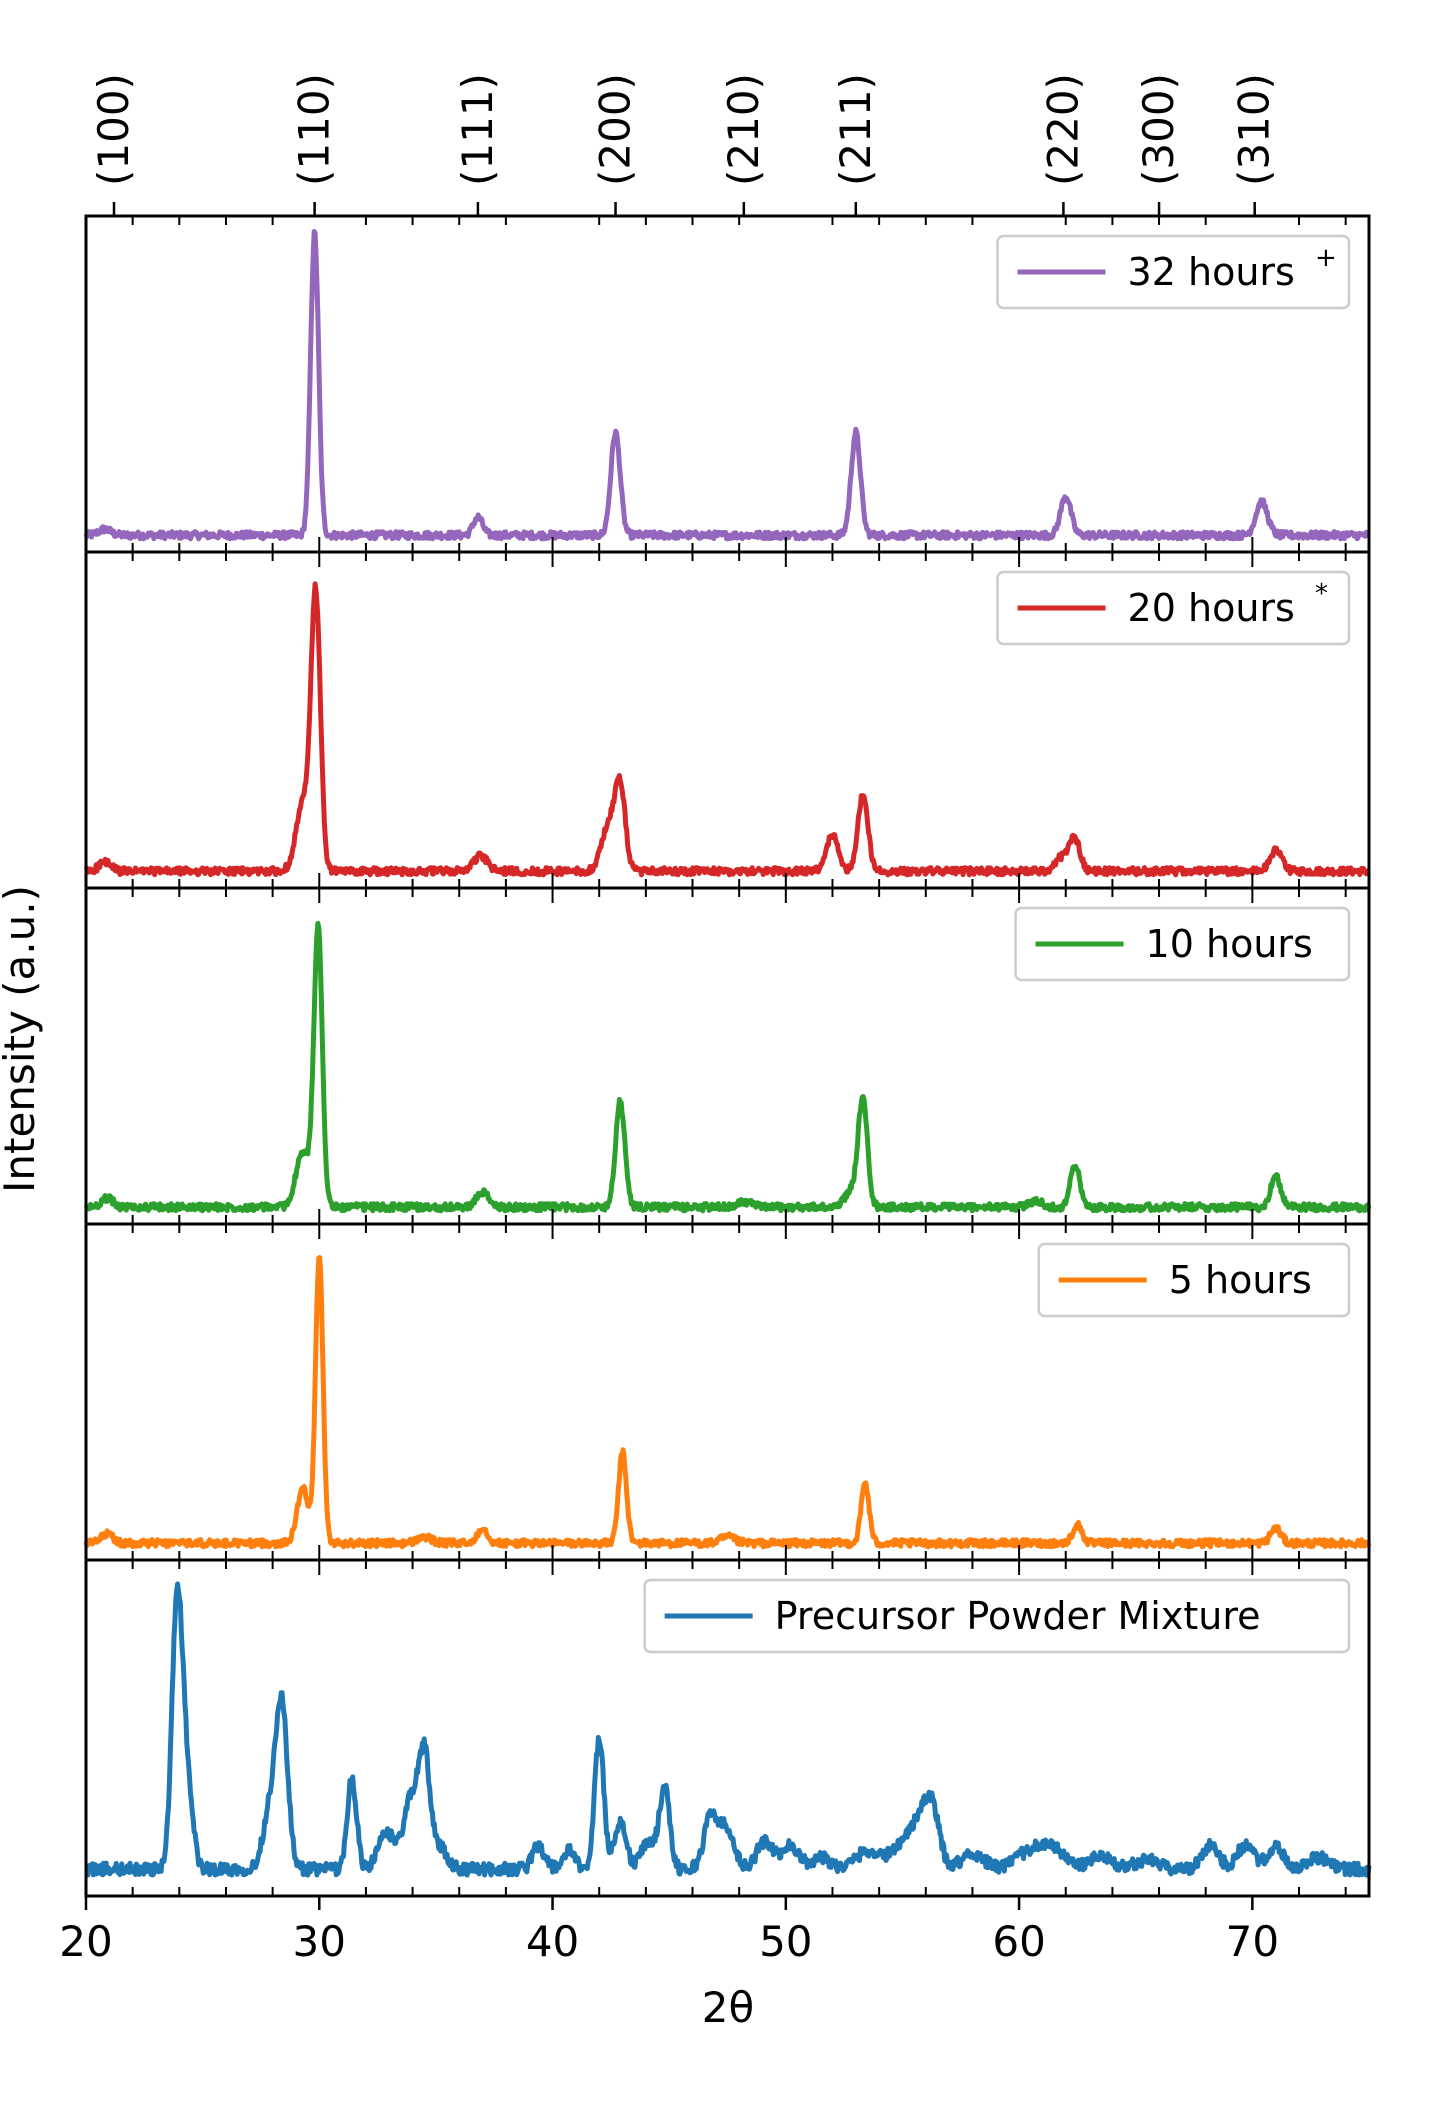  Describe the element at coordinates (314, 129) in the screenshot. I see `top-tick-label: (110)` at that location.